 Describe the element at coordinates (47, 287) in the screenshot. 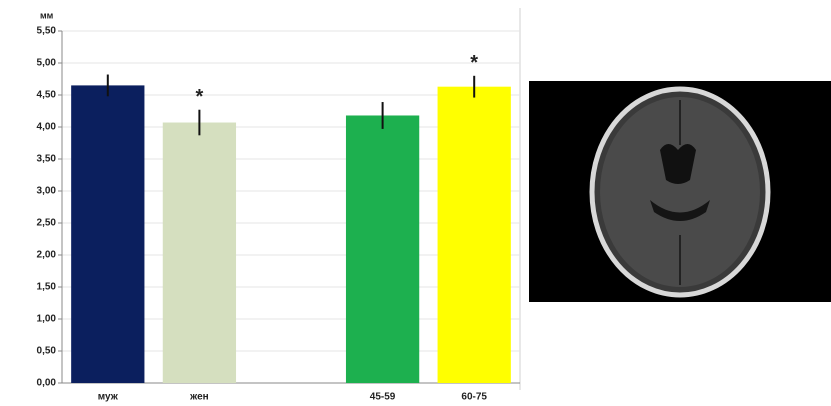

I see `y-tick-label: 1,50` at that location.